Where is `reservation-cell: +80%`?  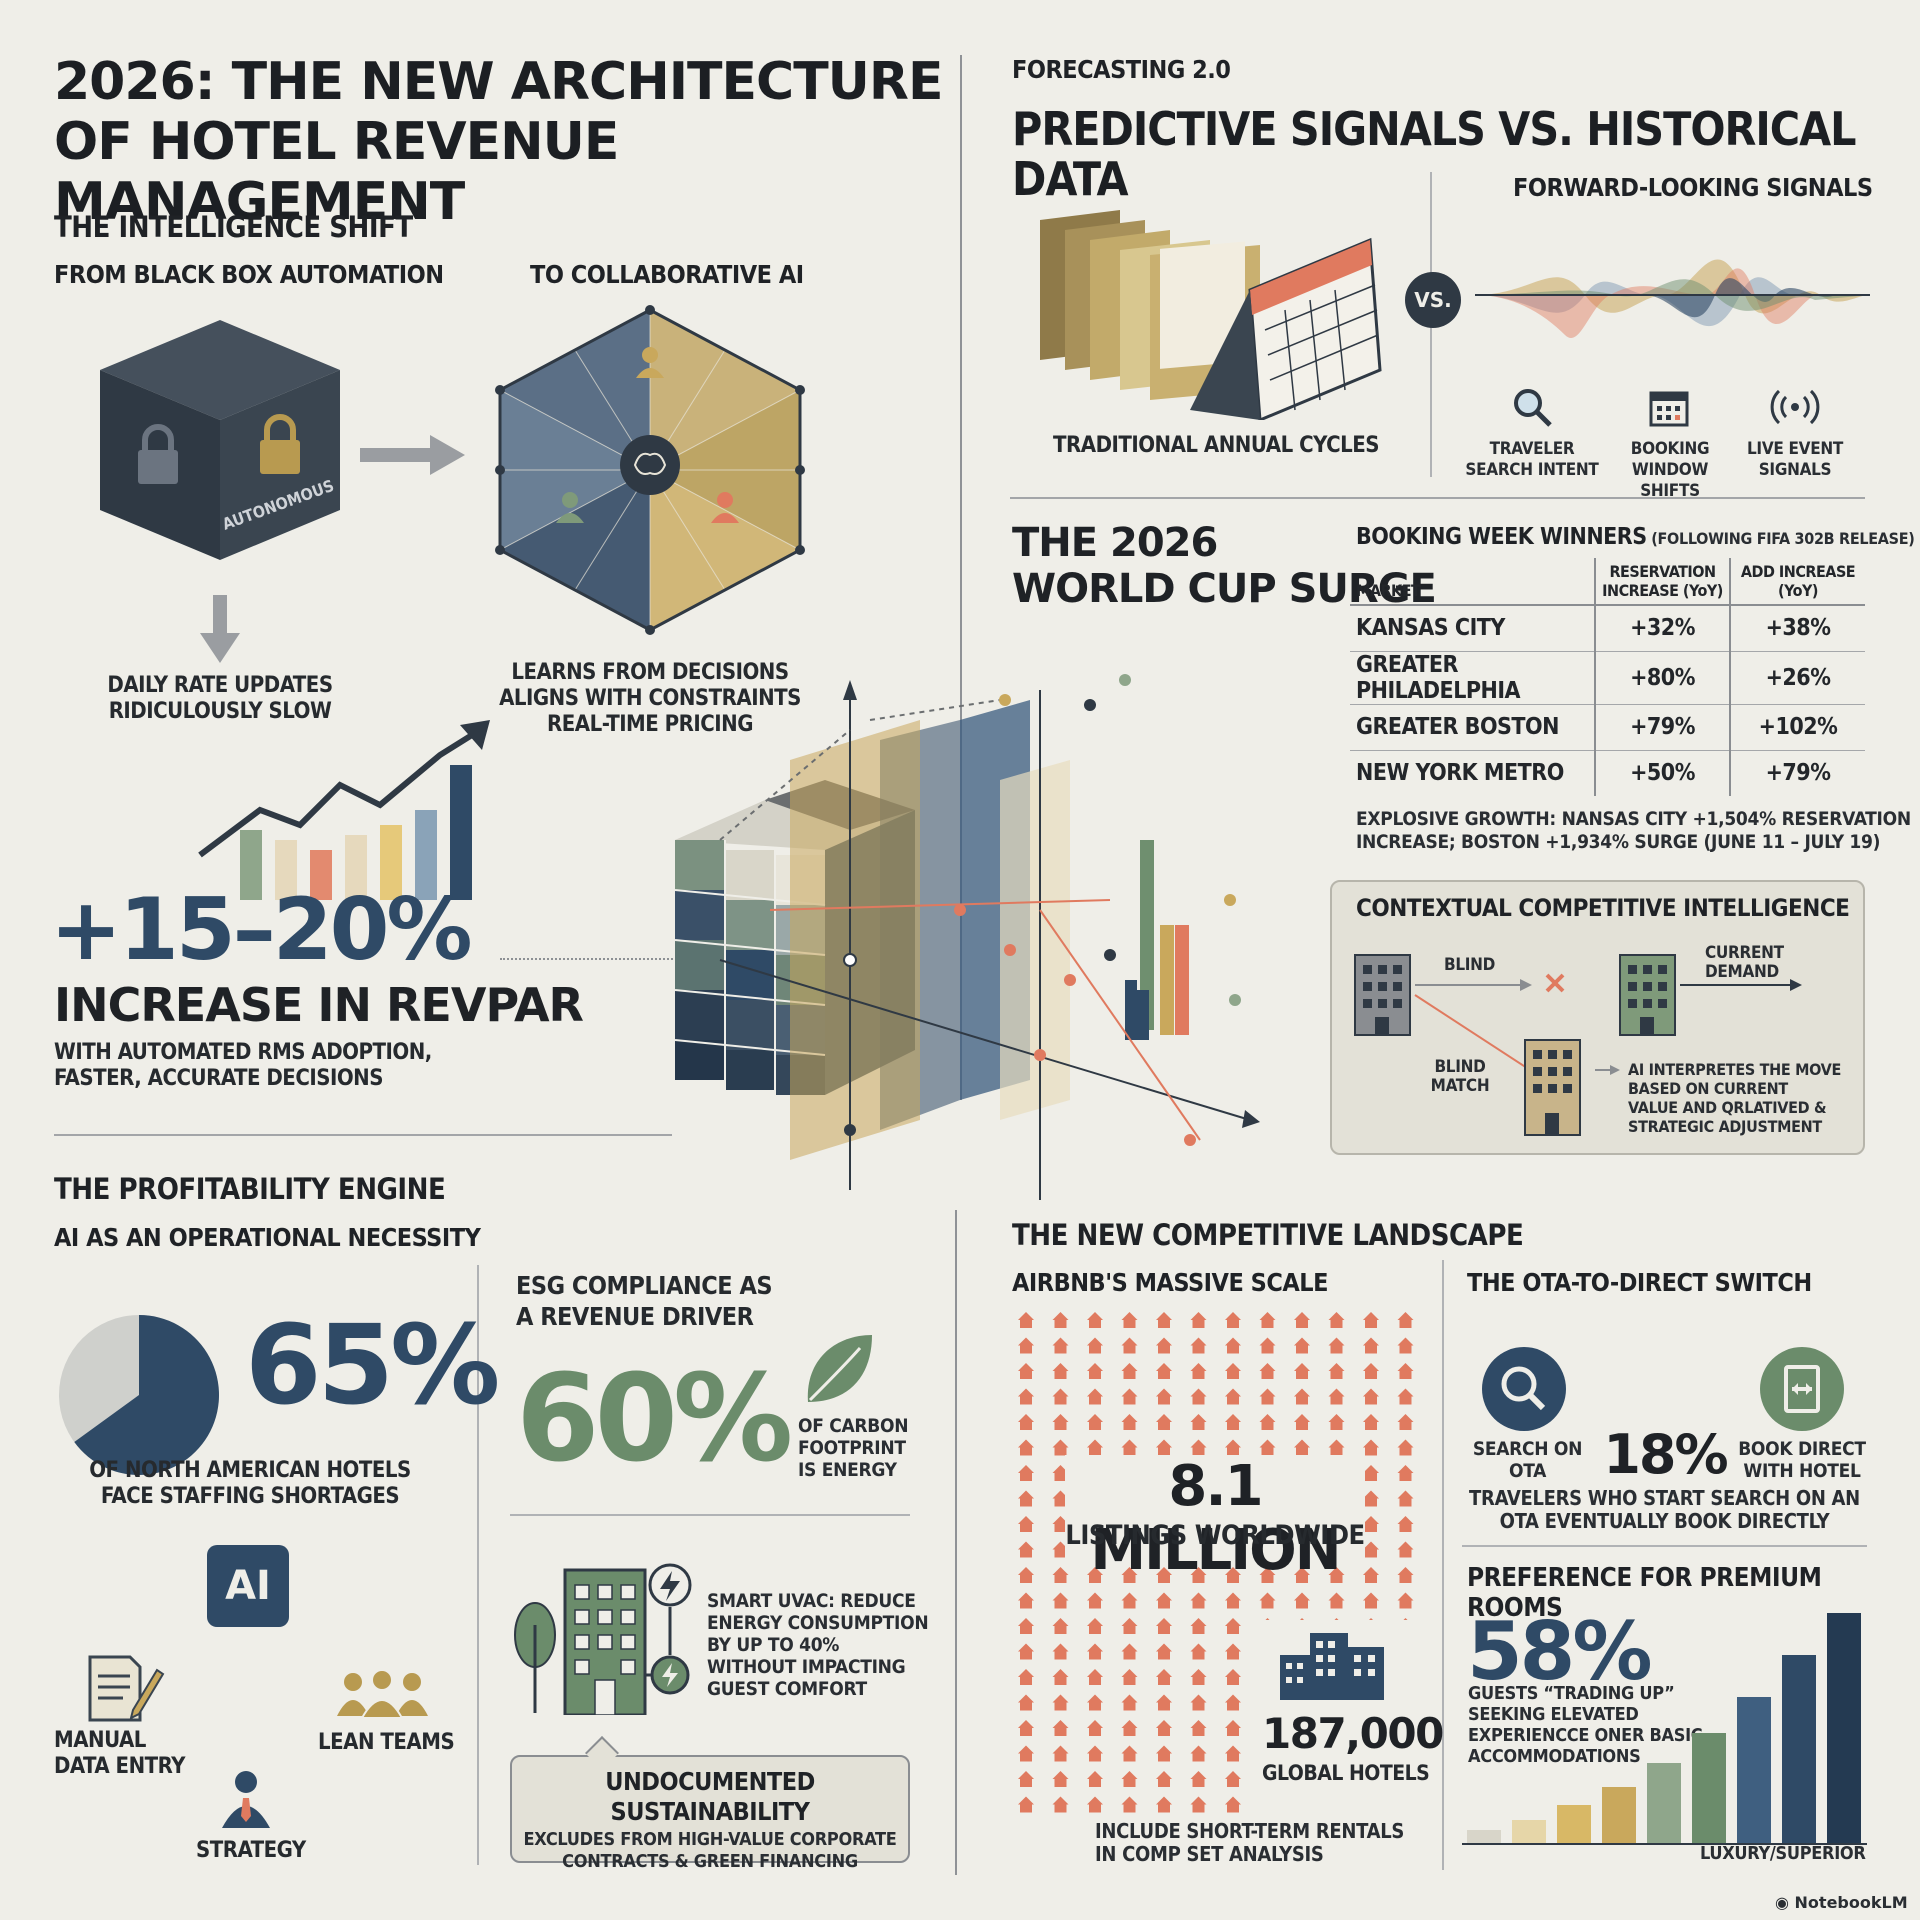 reservation-cell: +80% is located at coordinates (1662, 678).